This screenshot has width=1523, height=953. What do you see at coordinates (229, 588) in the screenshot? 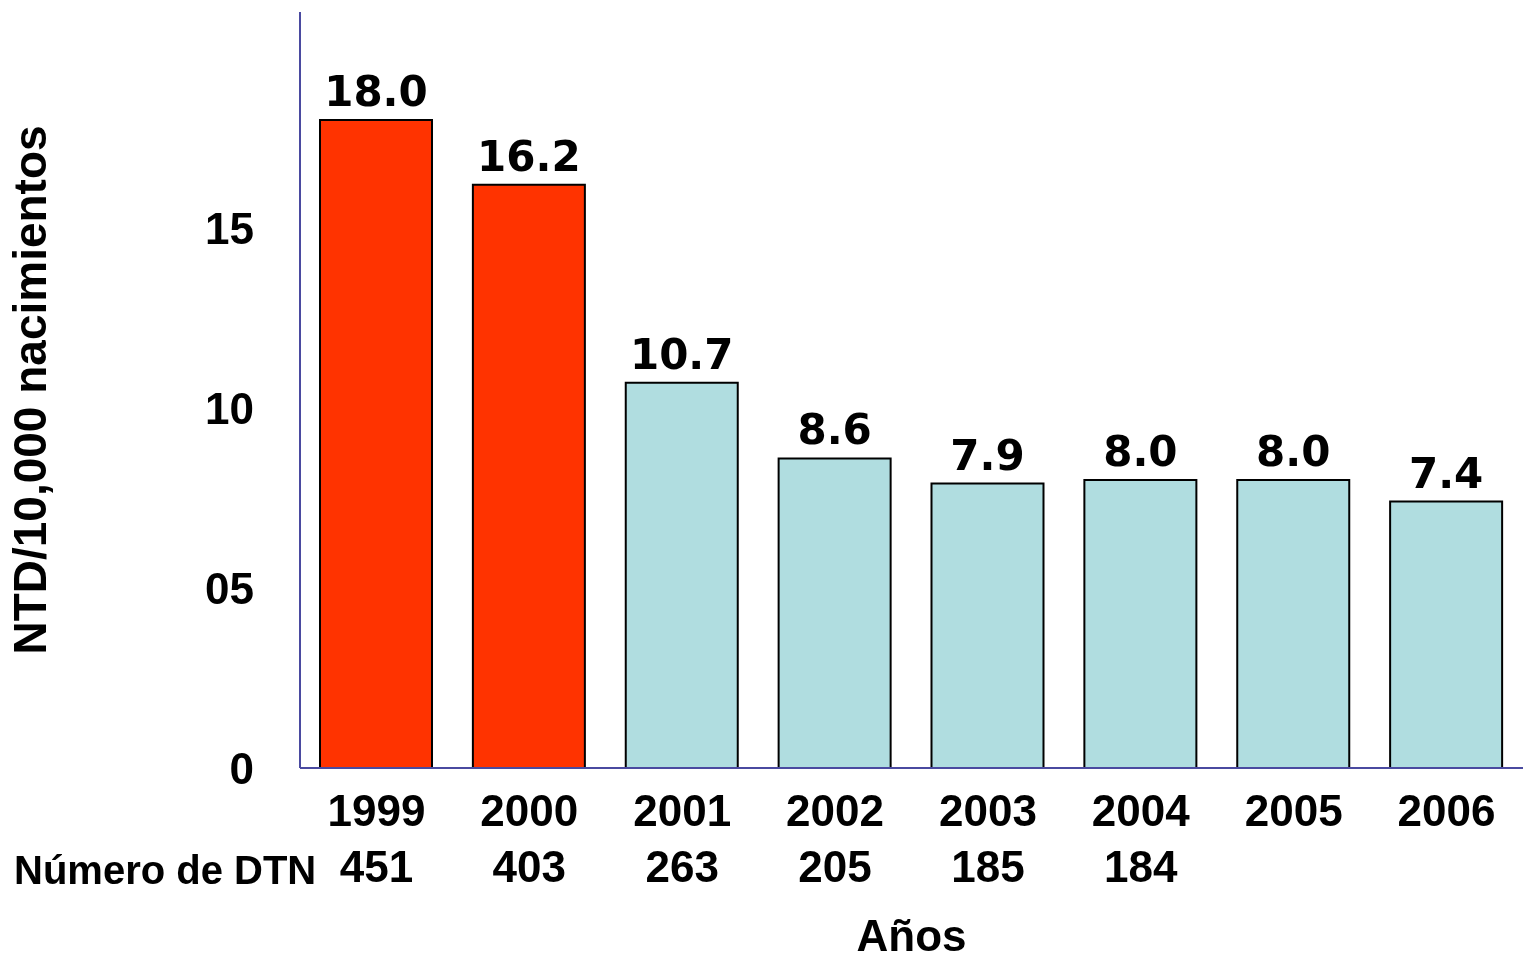
I see `y-tick-label: 05` at bounding box center [229, 588].